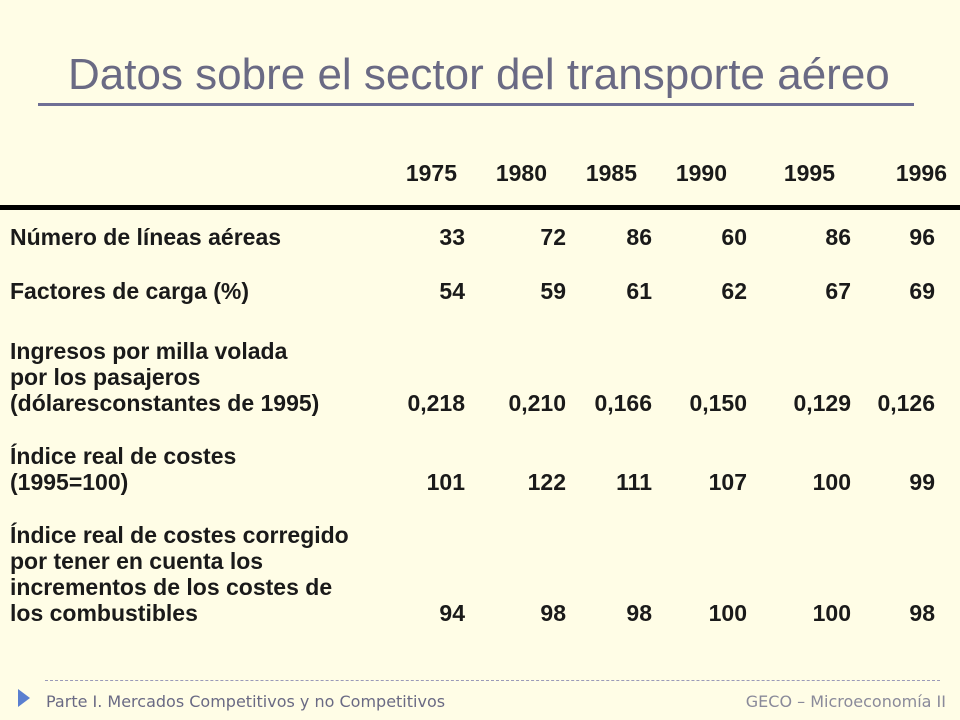 The width and height of the screenshot is (960, 720). What do you see at coordinates (149, 351) in the screenshot?
I see `row-label-line: Ingresos por milla volada` at bounding box center [149, 351].